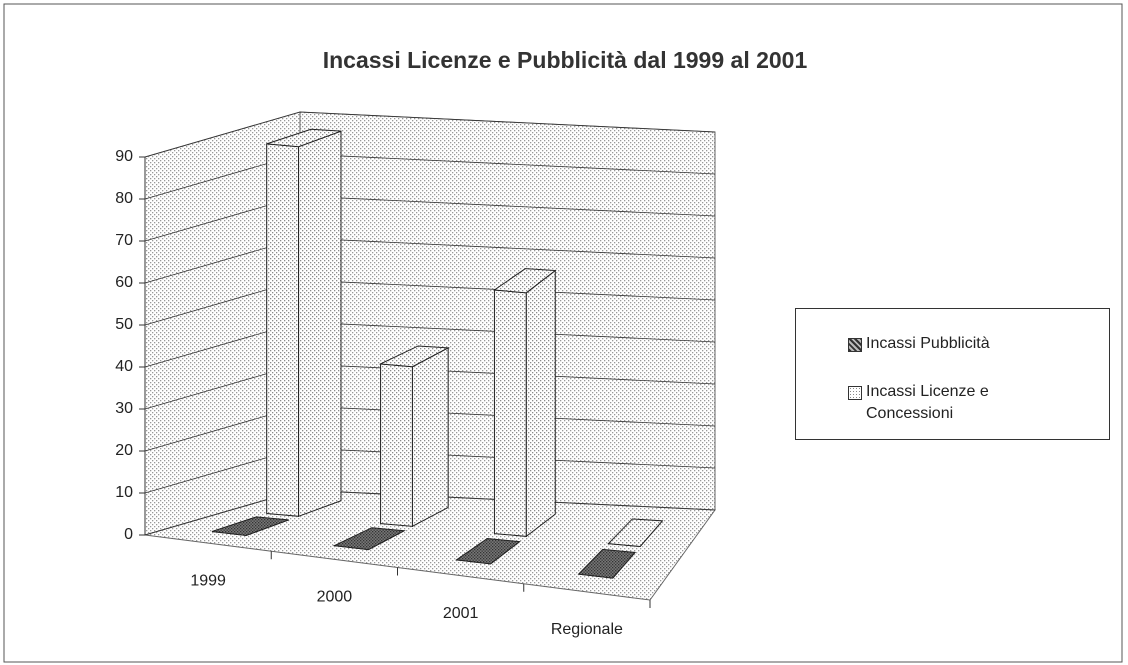 The image size is (1128, 665). What do you see at coordinates (124, 366) in the screenshot?
I see `y-tick-label: 40` at bounding box center [124, 366].